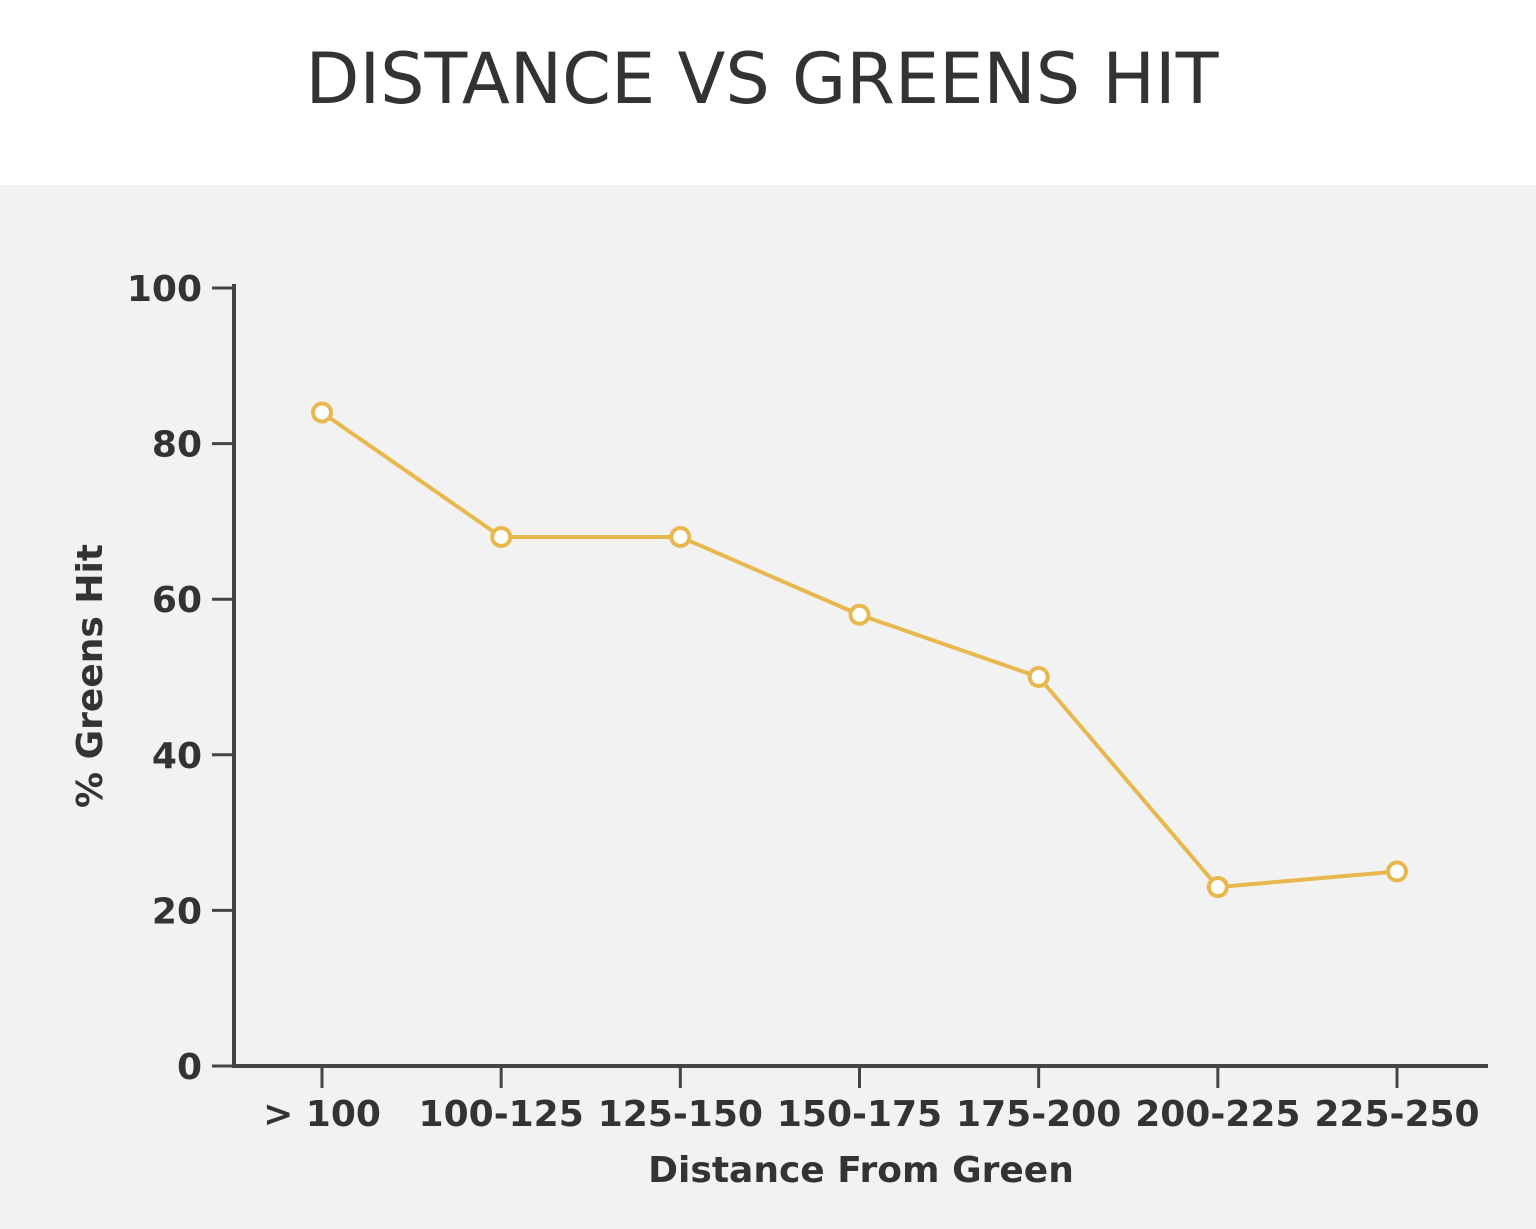 The image size is (1536, 1229). I want to click on chart-title: DISTANCE VS GREENS HIT, so click(762, 79).